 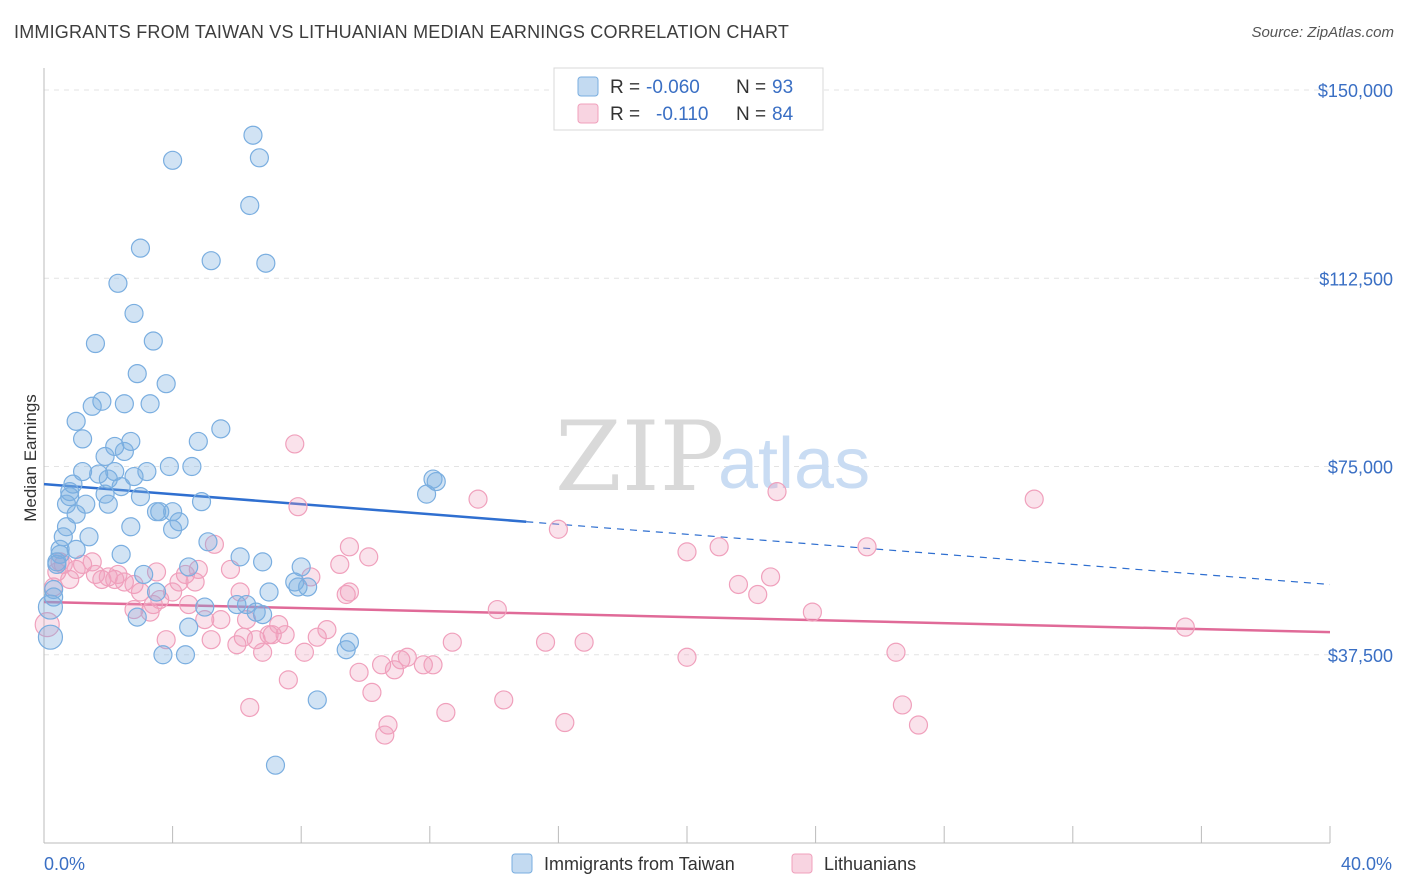 I want to click on legend-r-value-1: -0.060, so click(x=673, y=87).